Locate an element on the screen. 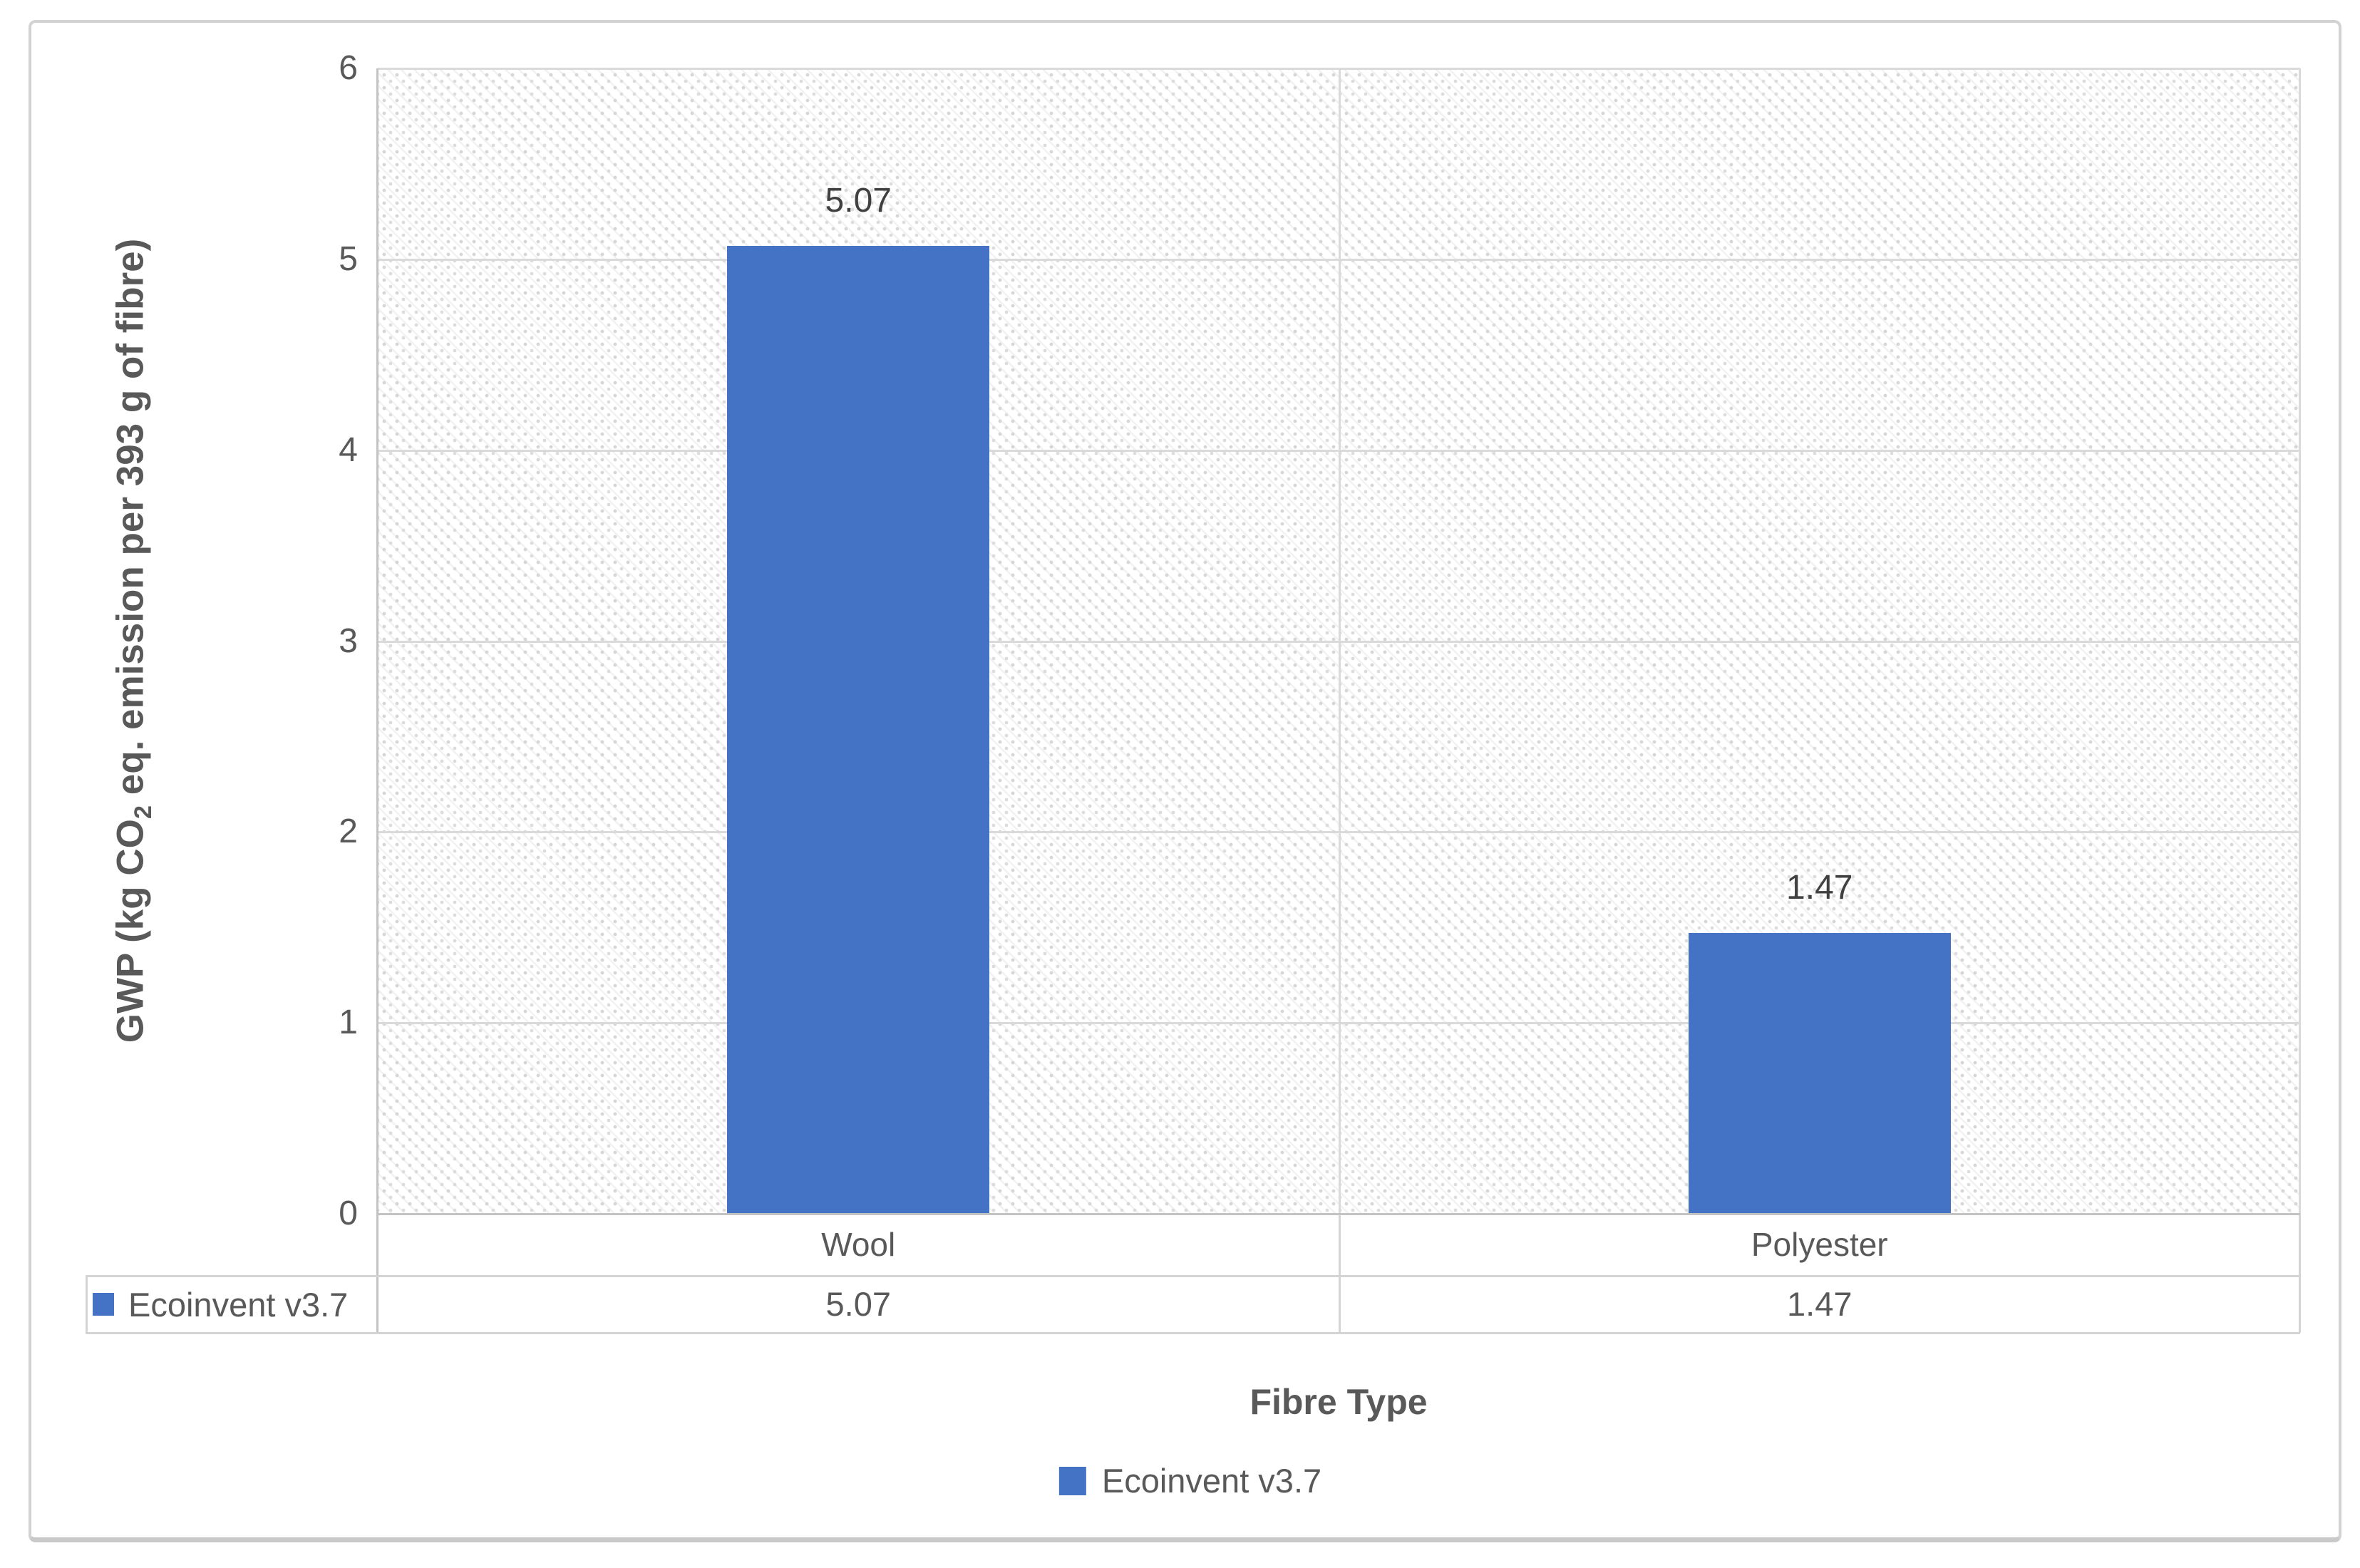  x-axis-title: Fibre Type is located at coordinates (1339, 1402).